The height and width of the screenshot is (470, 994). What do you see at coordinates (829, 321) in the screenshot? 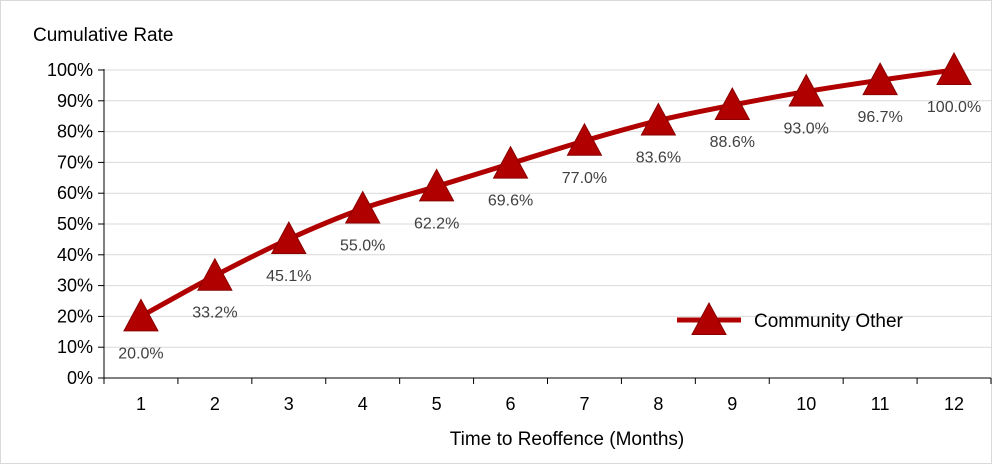
I see `legend-label: Community Other` at bounding box center [829, 321].